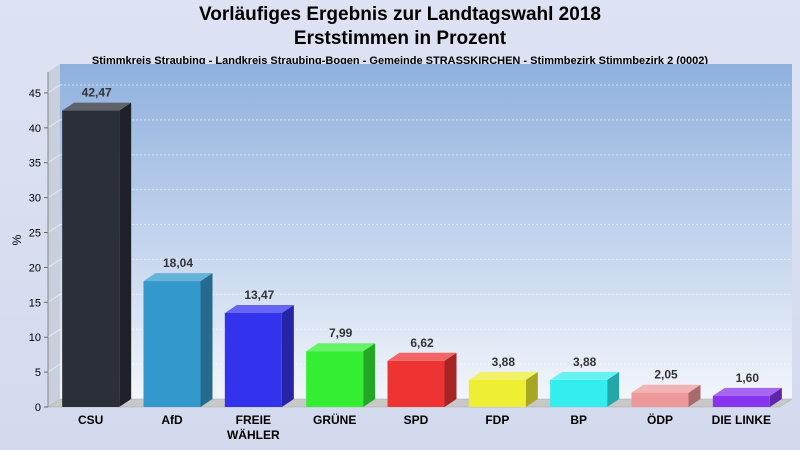 This screenshot has height=450, width=800. Describe the element at coordinates (172, 420) in the screenshot. I see `x-tick-label: AfD` at that location.